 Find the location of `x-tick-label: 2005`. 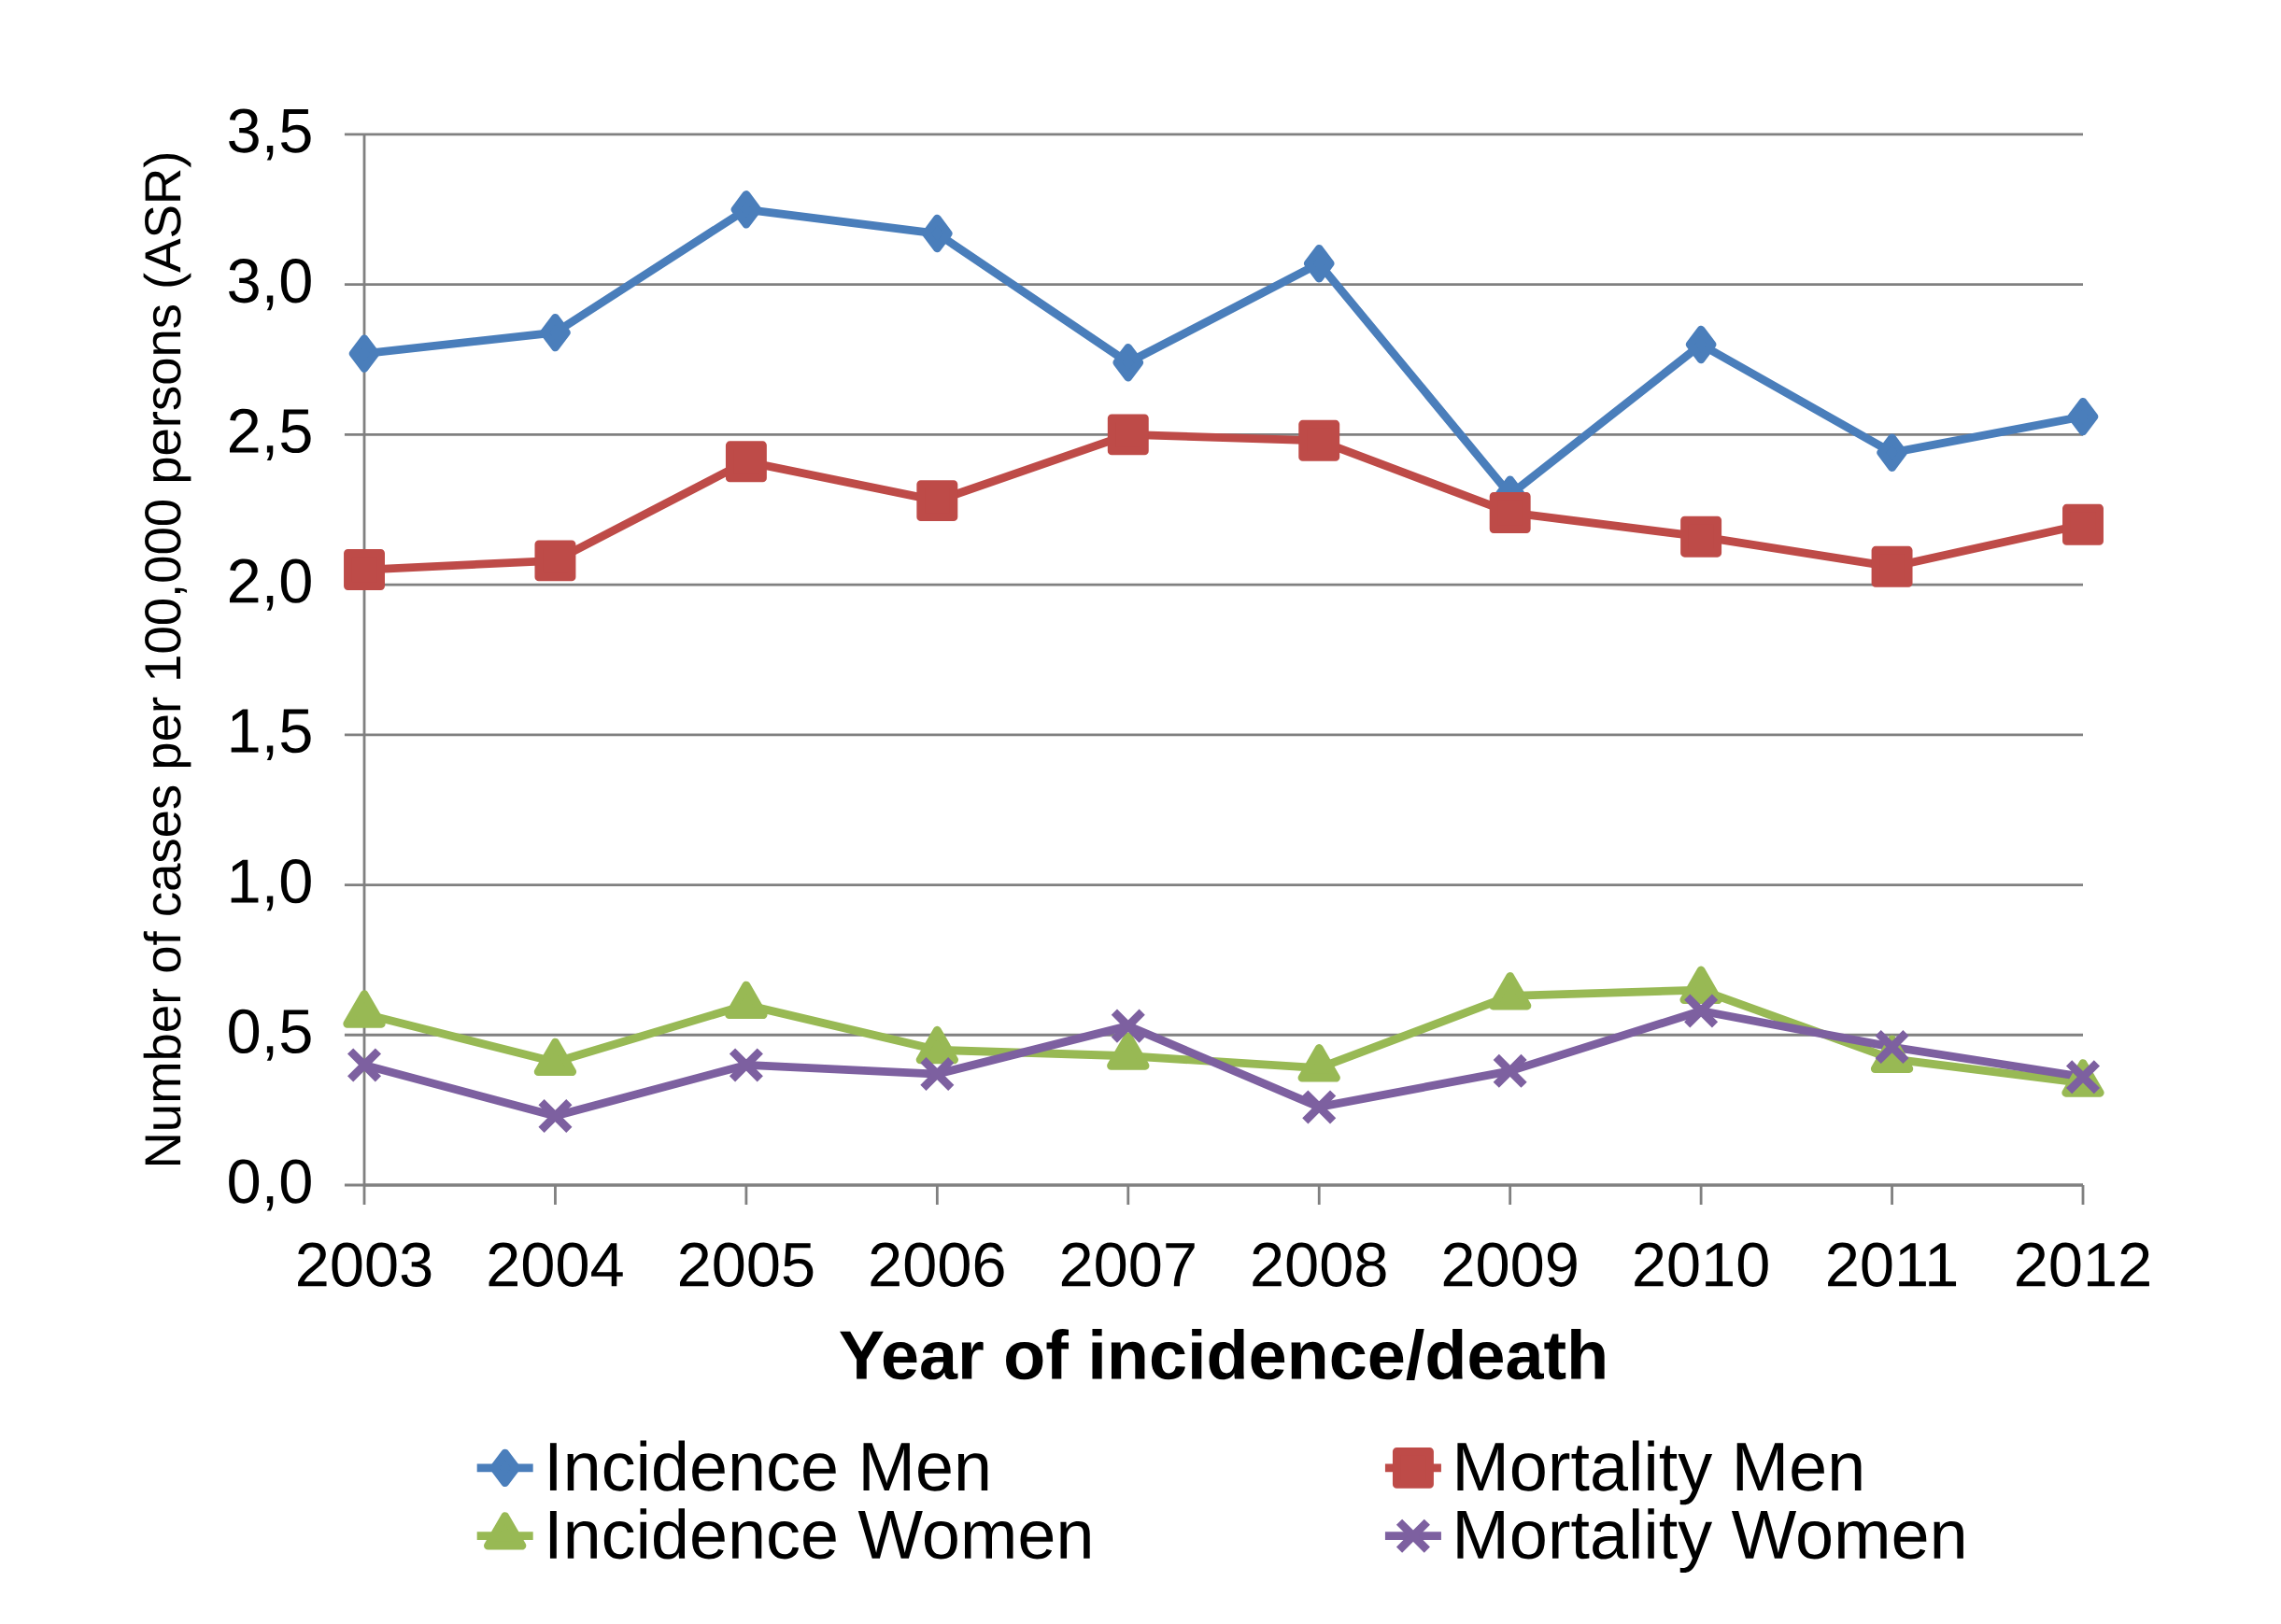

x-tick-label: 2005 is located at coordinates (746, 1264).